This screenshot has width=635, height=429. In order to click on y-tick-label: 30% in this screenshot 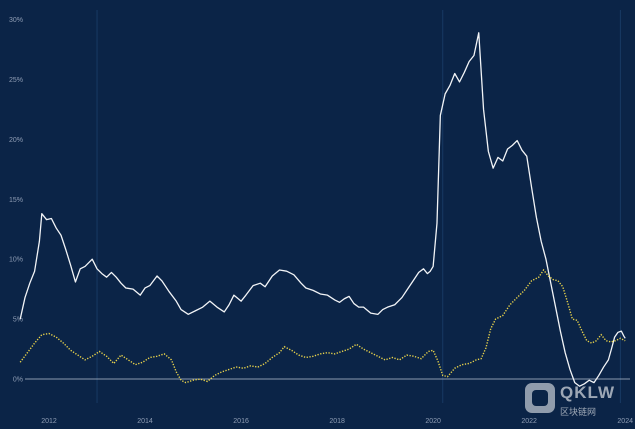, I will do `click(16, 20)`.